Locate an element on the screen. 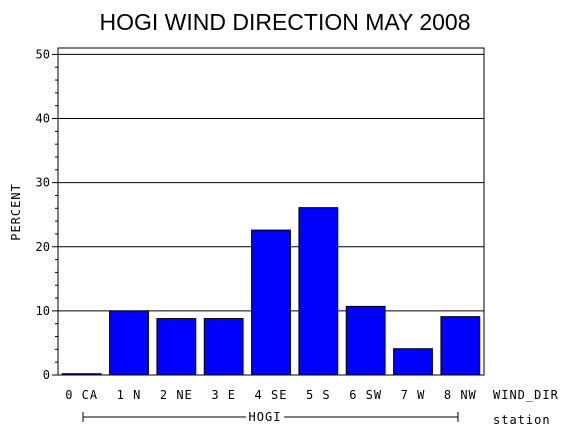  x-tick-label: 1 N is located at coordinates (129, 395).